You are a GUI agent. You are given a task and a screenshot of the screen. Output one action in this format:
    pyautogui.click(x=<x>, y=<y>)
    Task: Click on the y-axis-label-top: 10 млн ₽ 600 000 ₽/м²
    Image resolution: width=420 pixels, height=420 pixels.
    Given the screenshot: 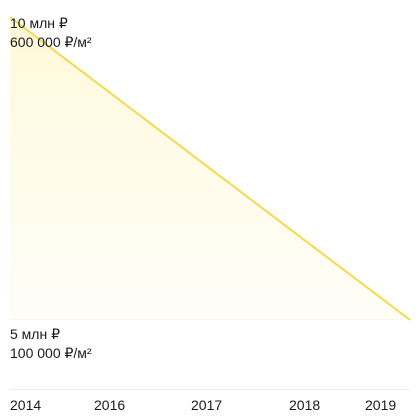 What is the action you would take?
    pyautogui.click(x=51, y=33)
    